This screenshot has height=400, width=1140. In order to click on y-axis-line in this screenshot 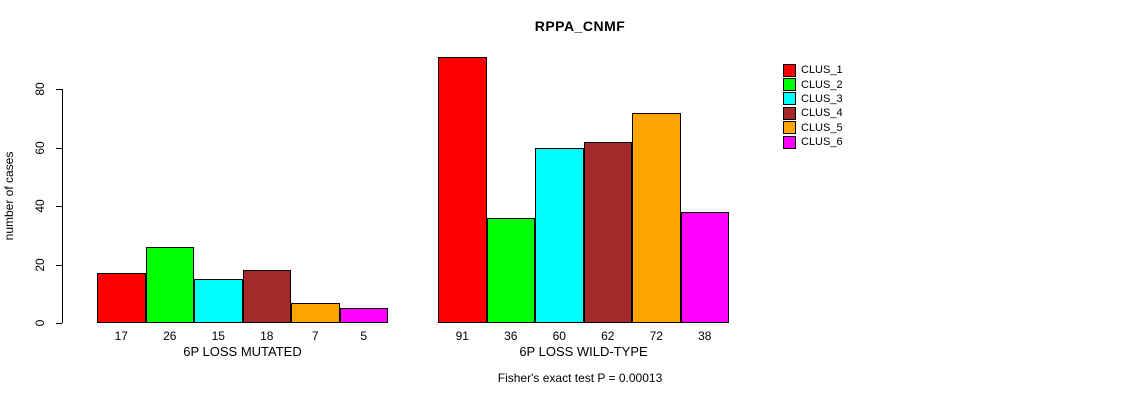, I will do `click(62, 206)`.